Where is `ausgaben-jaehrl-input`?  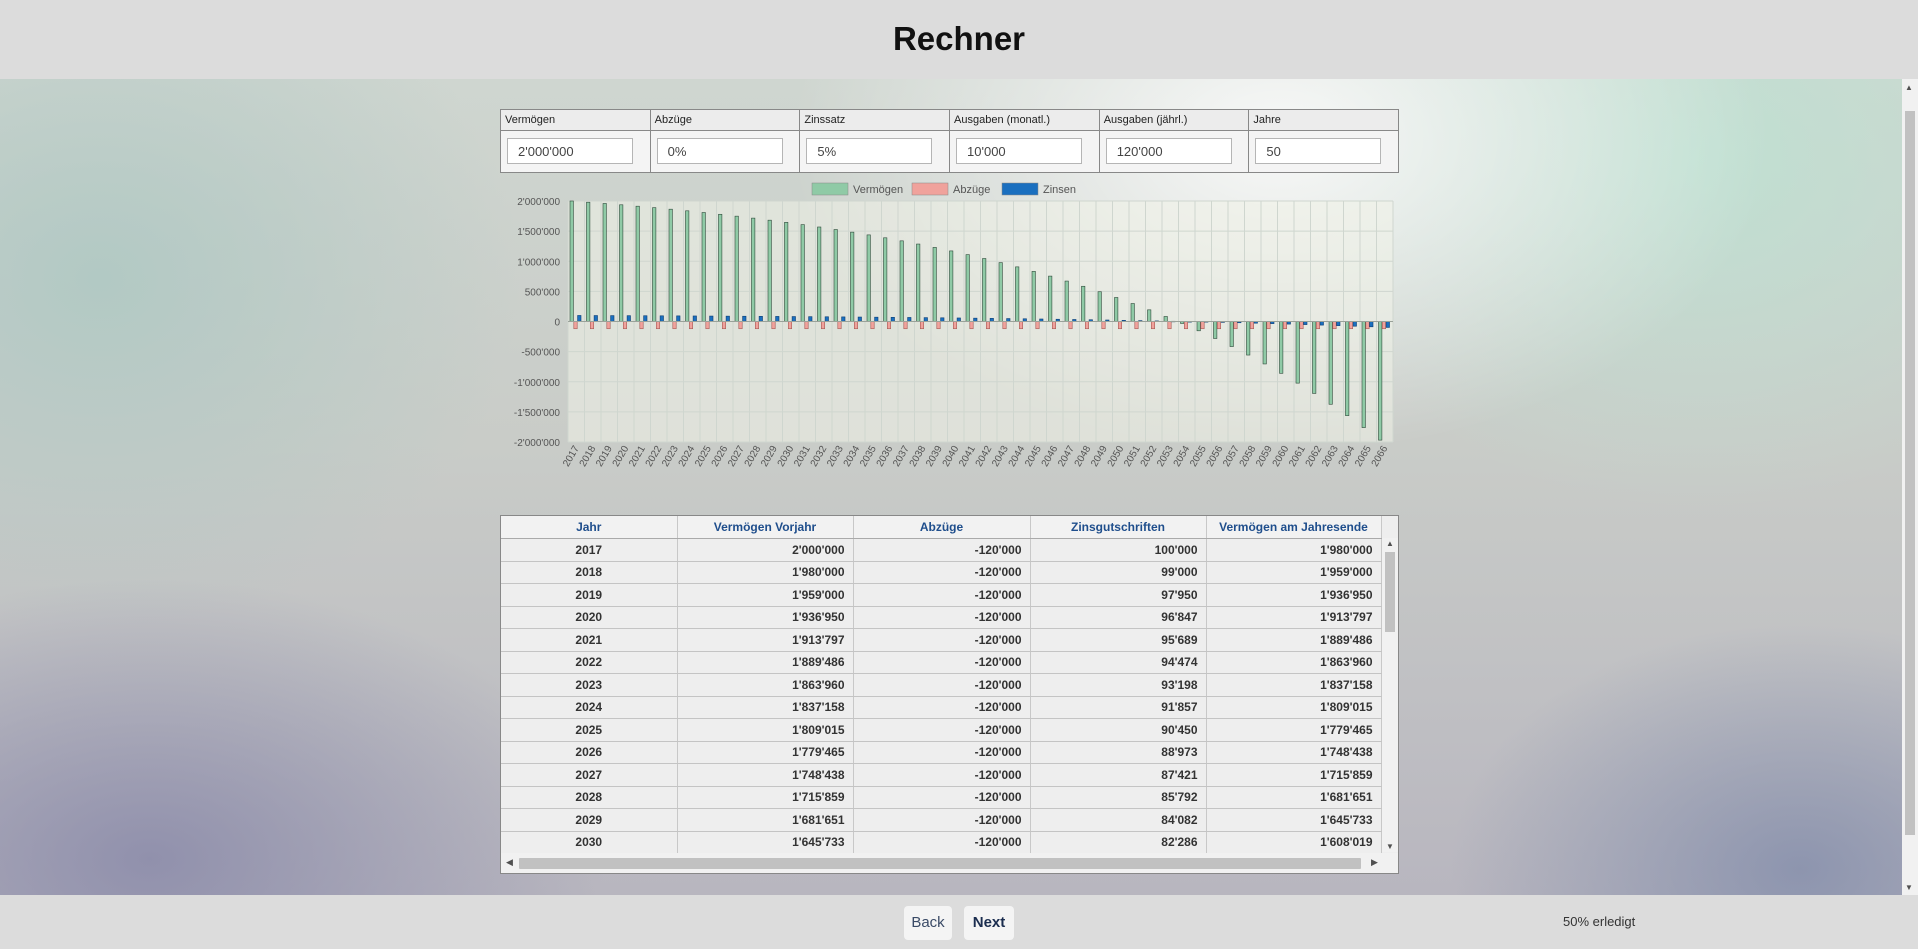 ausgaben-jaehrl-input is located at coordinates (1168, 151).